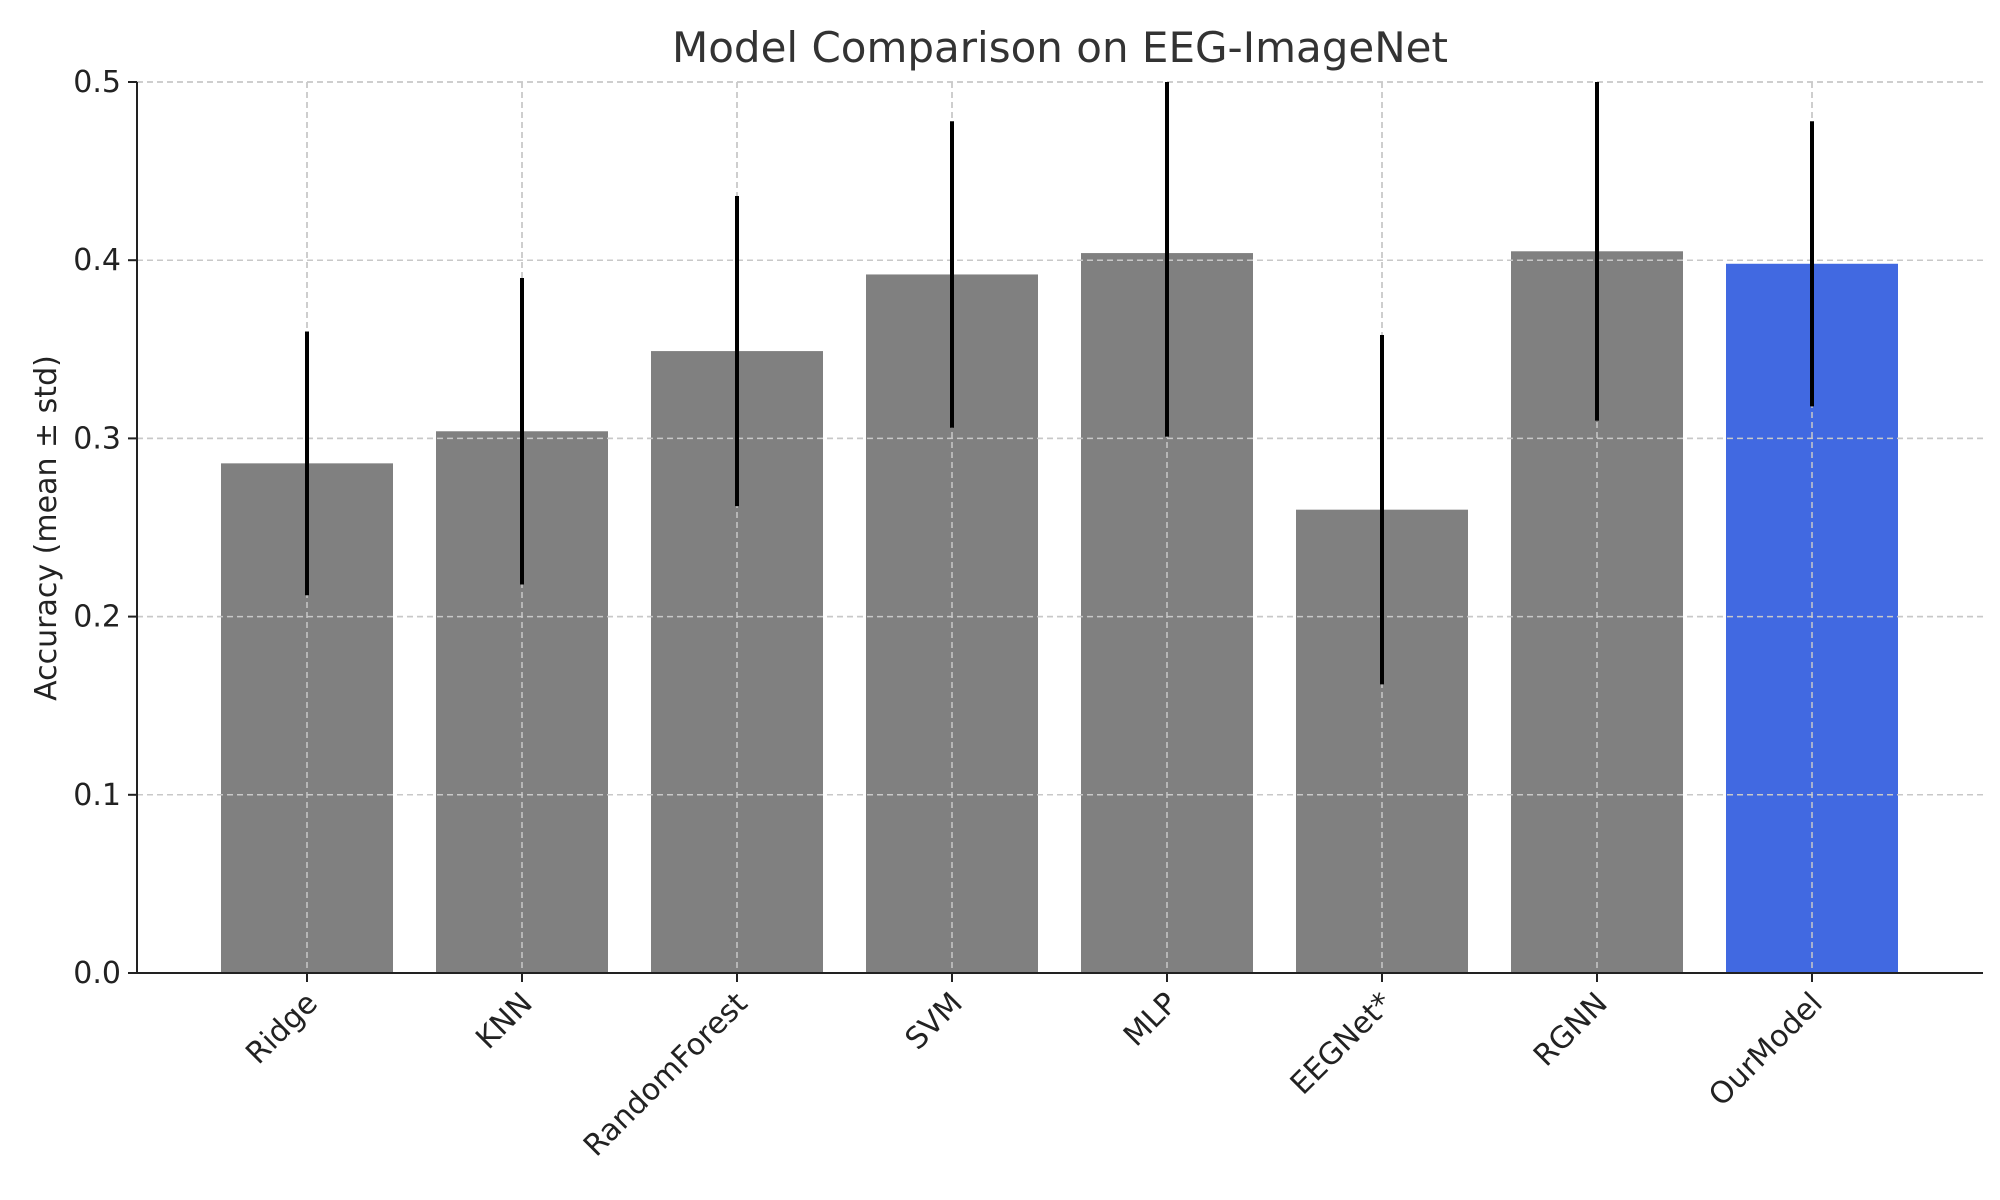 The image size is (2000, 1200). I want to click on y-tick-label: 0.5, so click(97, 82).